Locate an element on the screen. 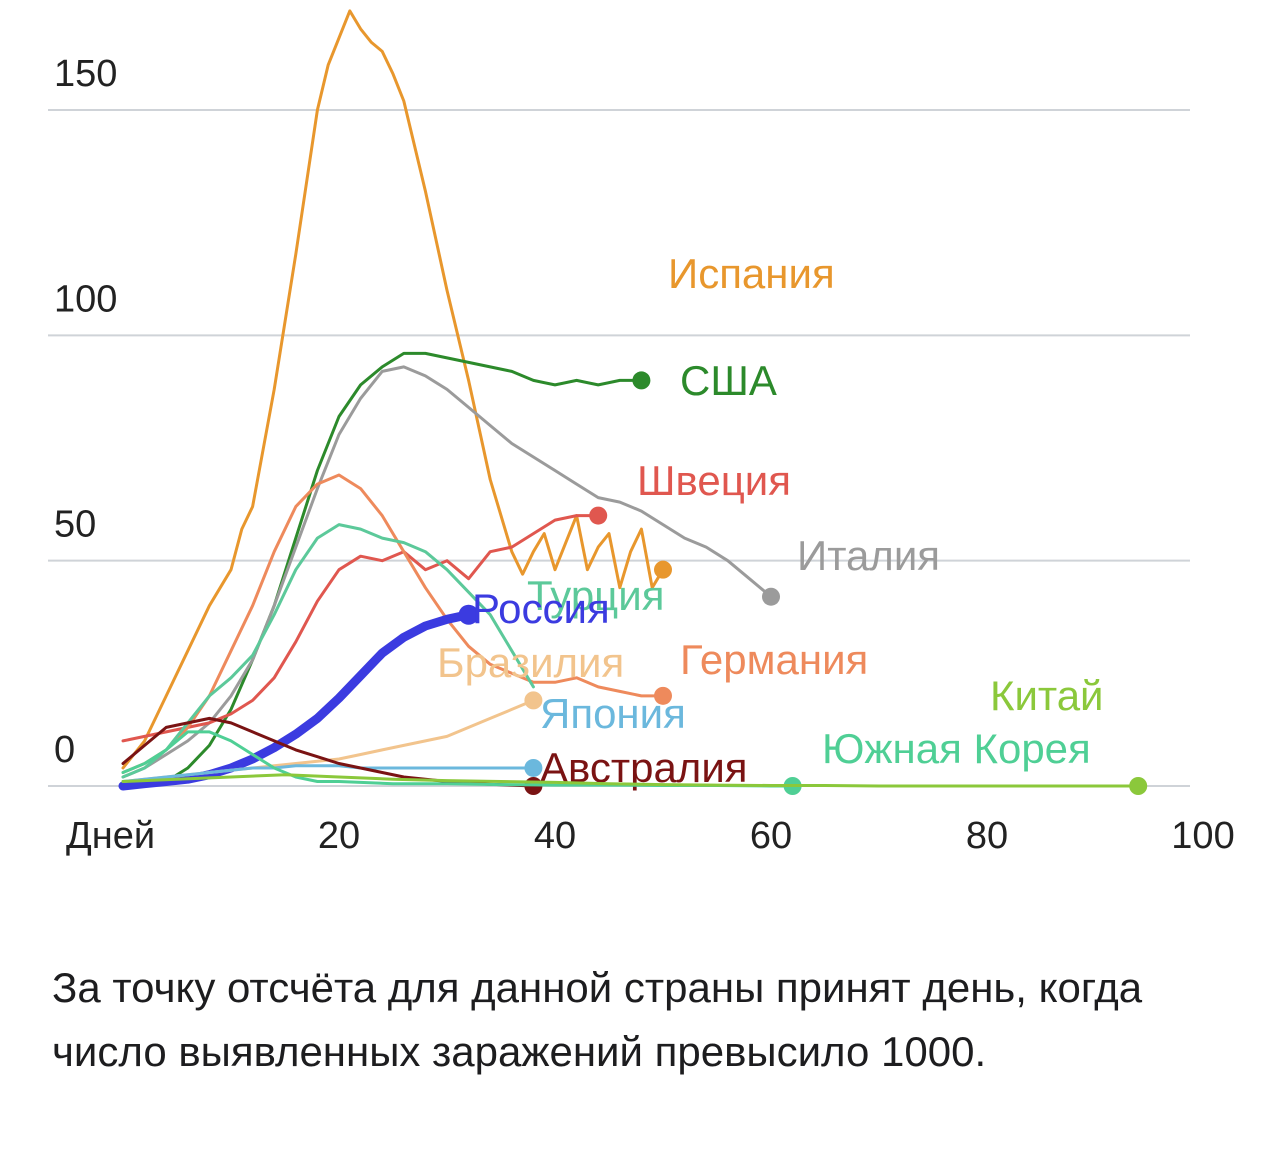  series-0-end-dot is located at coordinates (663, 569).